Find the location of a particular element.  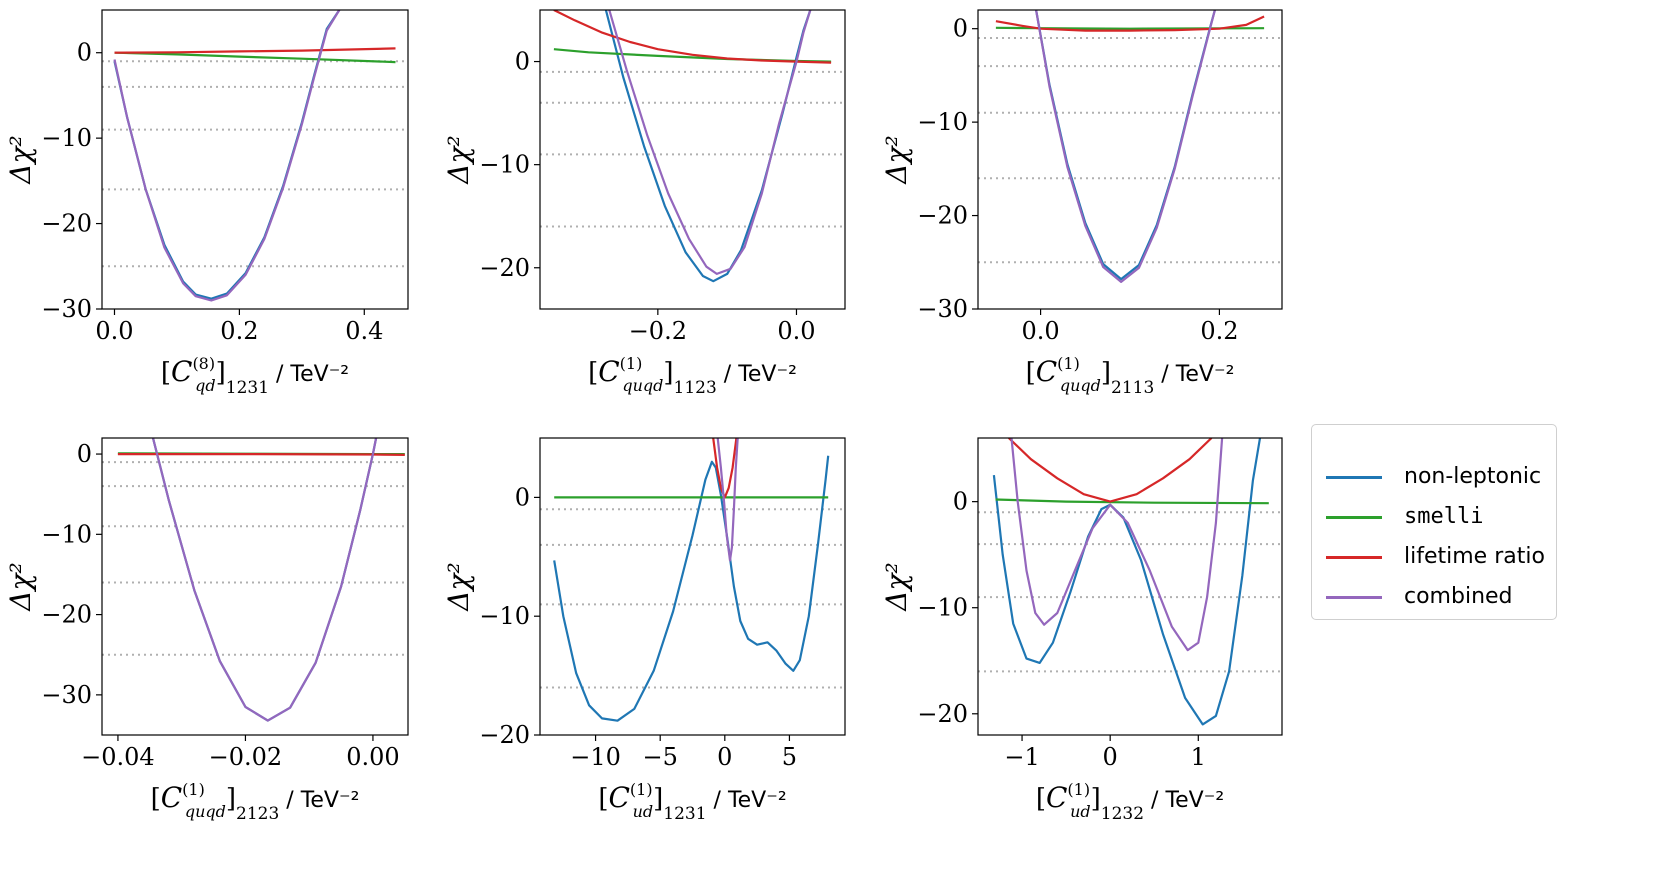

legend-entry-combined: combined is located at coordinates (1434, 597).